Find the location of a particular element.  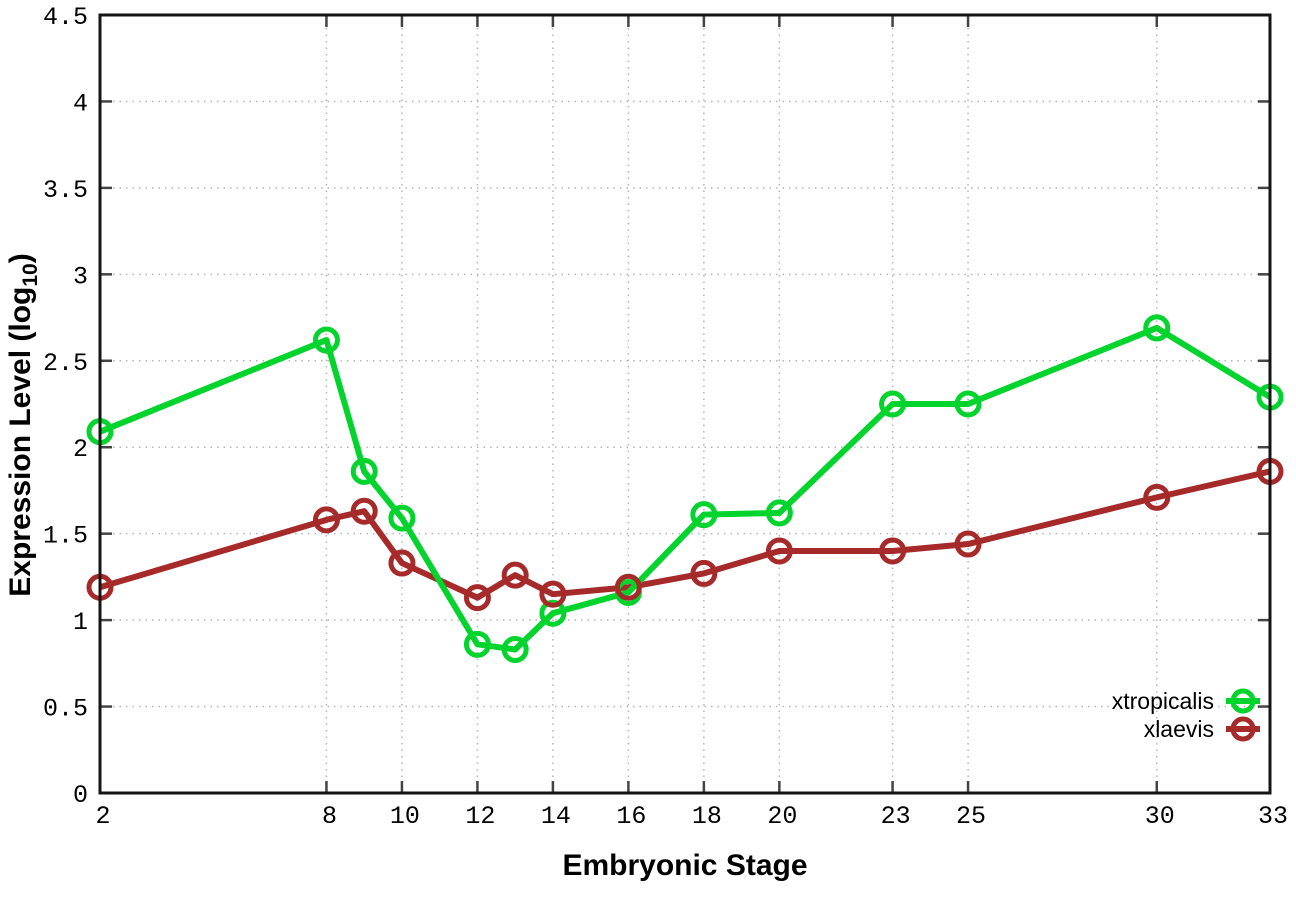

x-tick-label: 12 is located at coordinates (480, 816).